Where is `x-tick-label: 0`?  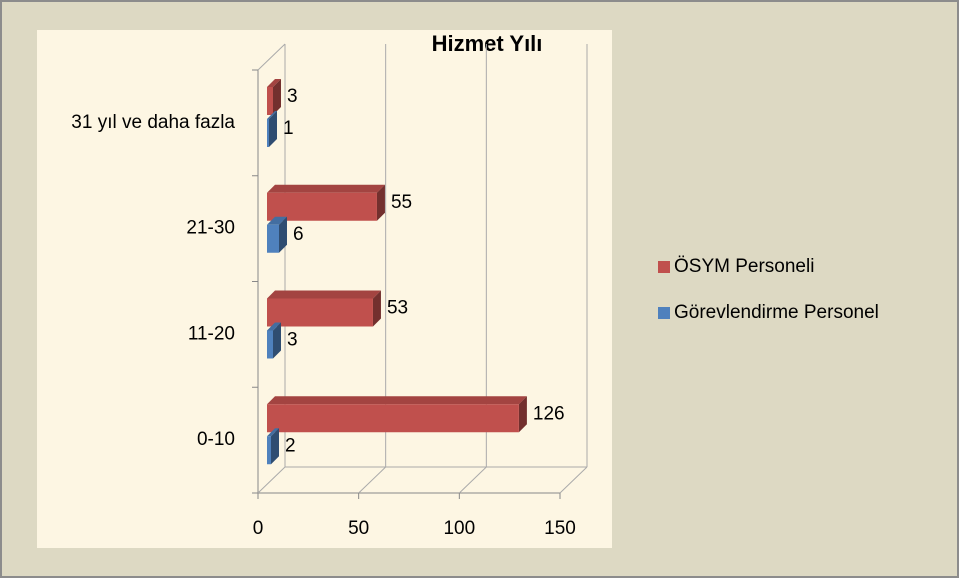 x-tick-label: 0 is located at coordinates (258, 528).